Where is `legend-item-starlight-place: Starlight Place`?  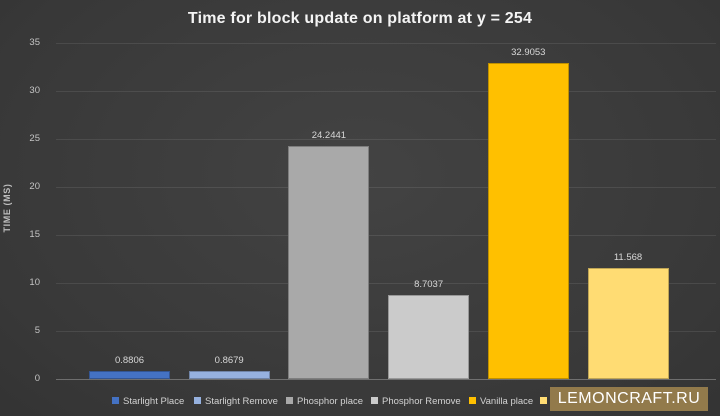
legend-item-starlight-place: Starlight Place is located at coordinates (148, 400).